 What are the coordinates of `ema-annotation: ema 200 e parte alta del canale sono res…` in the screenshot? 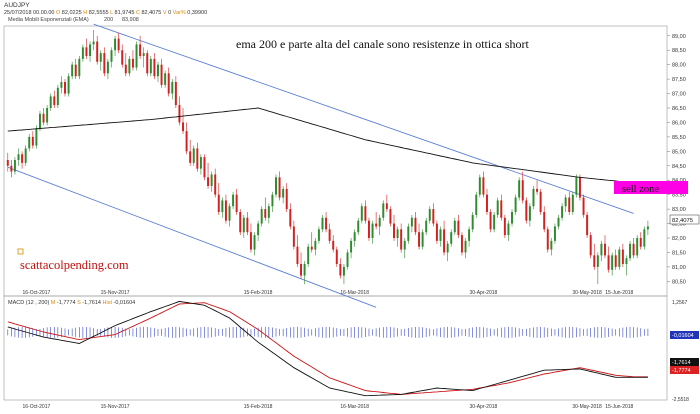 It's located at (383, 44).